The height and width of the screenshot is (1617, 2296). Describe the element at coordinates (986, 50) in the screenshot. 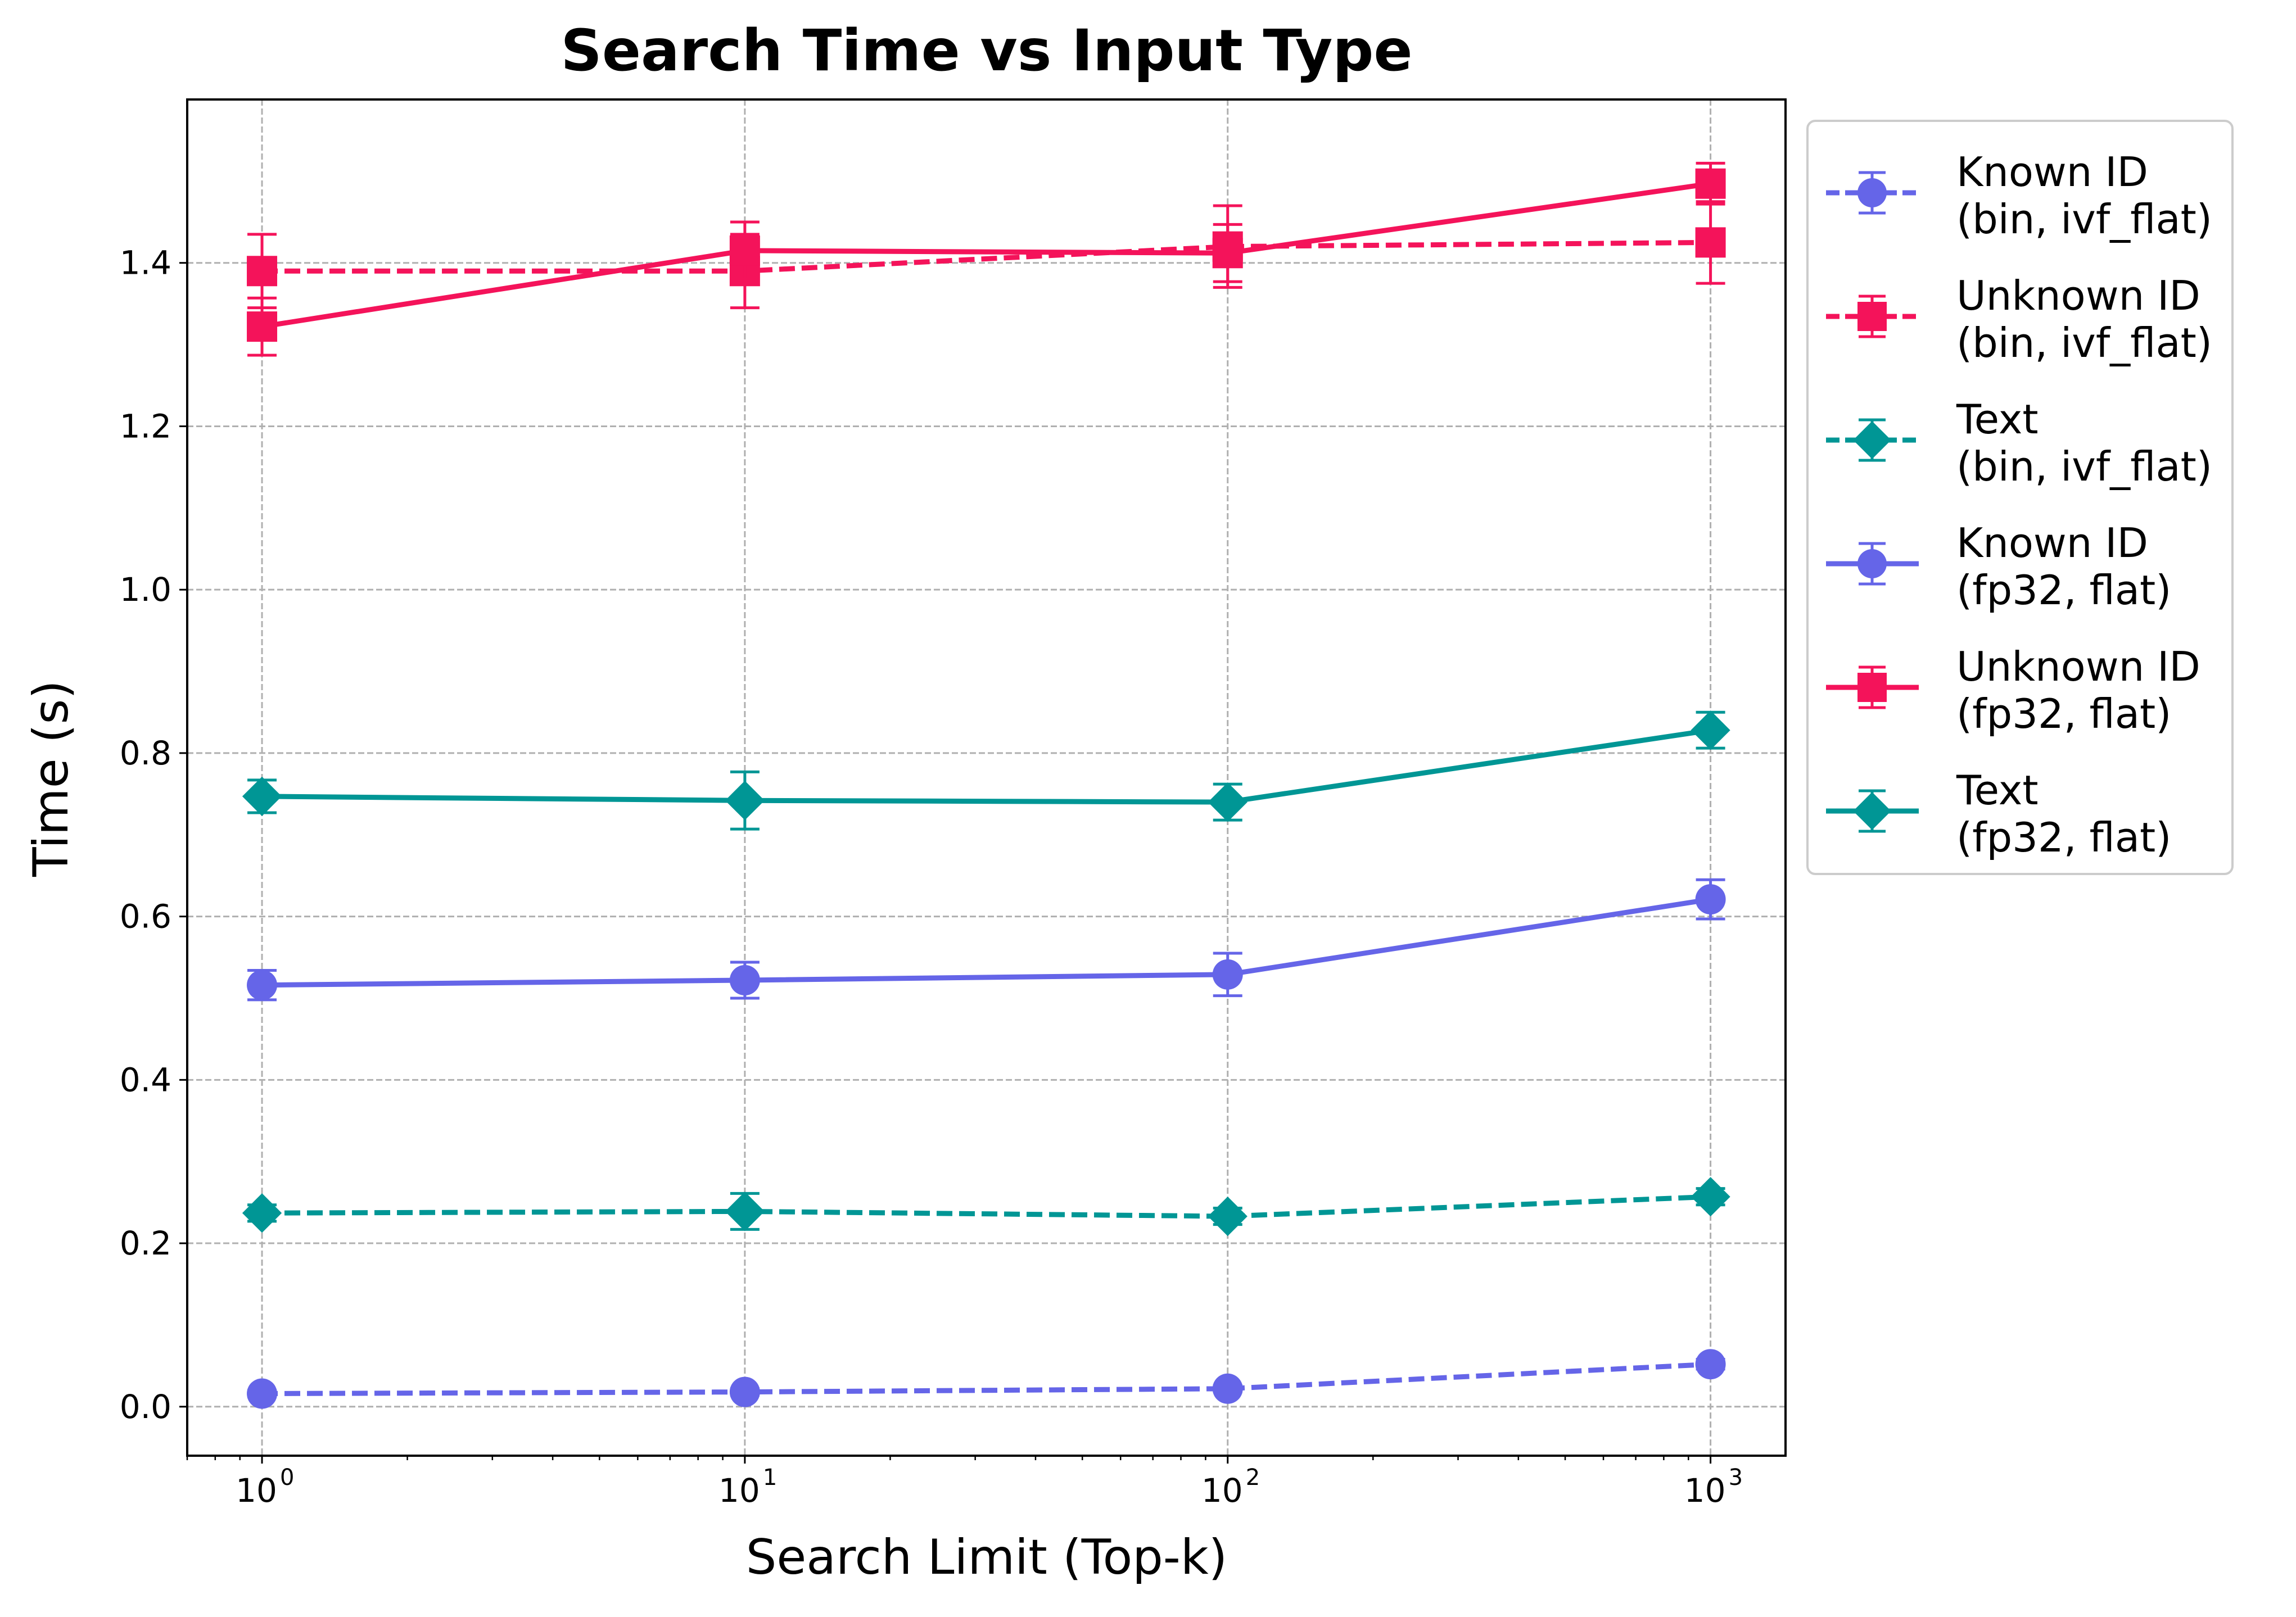

I see `chart-title: Search Time vs Input Type` at that location.